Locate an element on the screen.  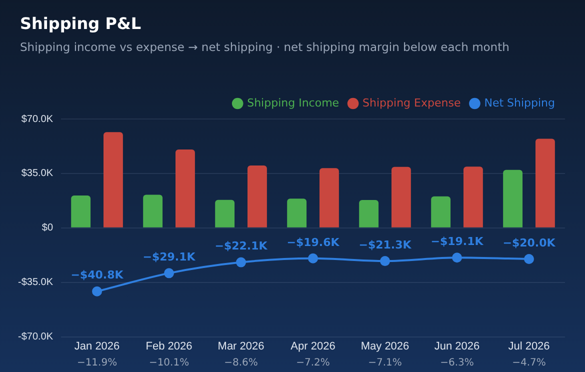
text: −11.9% is located at coordinates (97, 363).